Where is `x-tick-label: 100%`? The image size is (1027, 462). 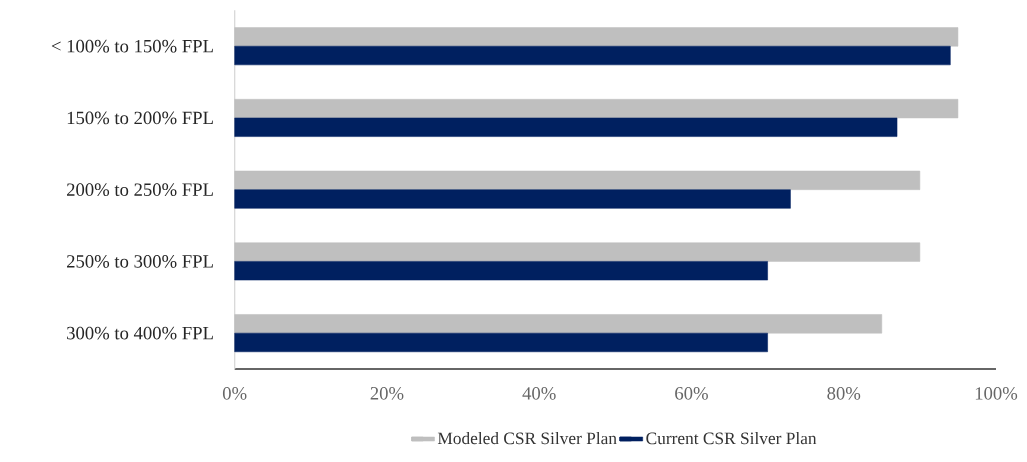
x-tick-label: 100% is located at coordinates (996, 393).